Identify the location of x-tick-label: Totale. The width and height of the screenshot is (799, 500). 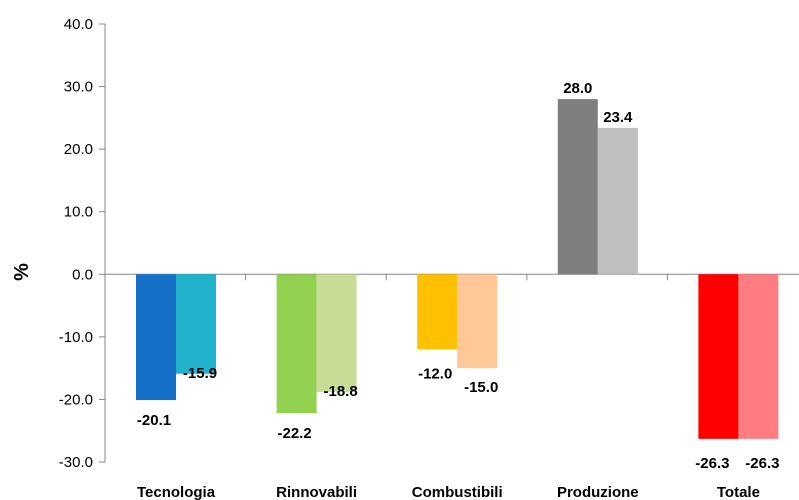
(738, 492).